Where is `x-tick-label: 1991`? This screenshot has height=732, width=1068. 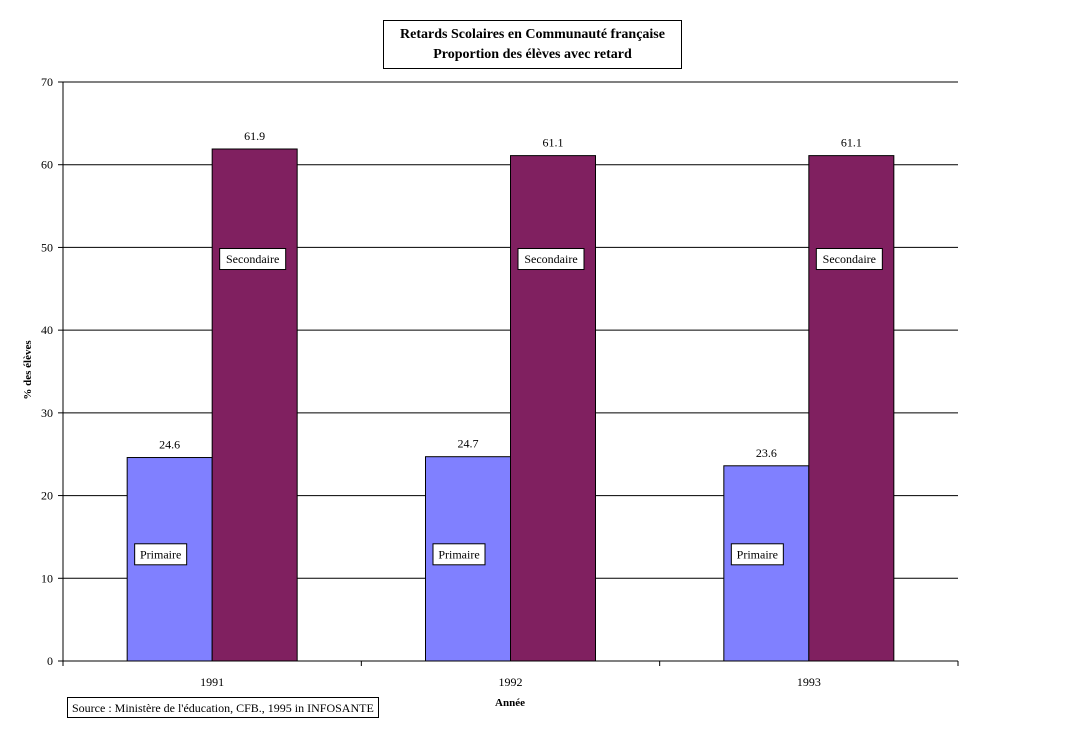
x-tick-label: 1991 is located at coordinates (212, 682).